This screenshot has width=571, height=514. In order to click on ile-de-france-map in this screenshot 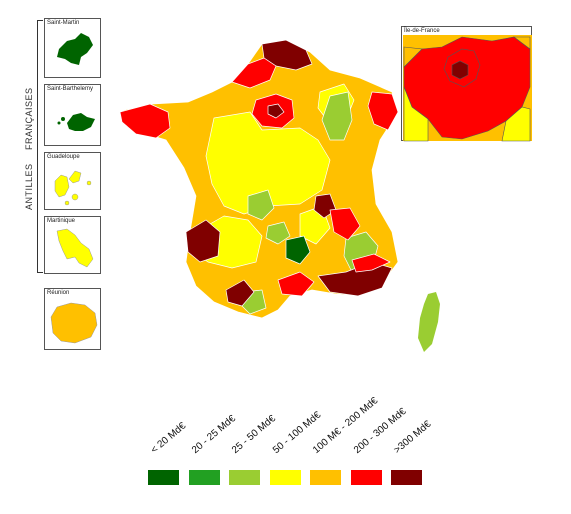, I will do `click(467, 88)`.